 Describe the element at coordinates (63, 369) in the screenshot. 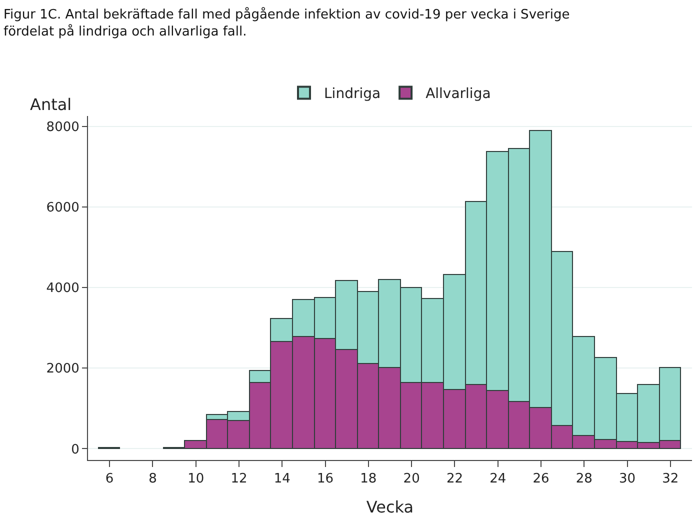

I see `y-tick-label: 2000` at that location.